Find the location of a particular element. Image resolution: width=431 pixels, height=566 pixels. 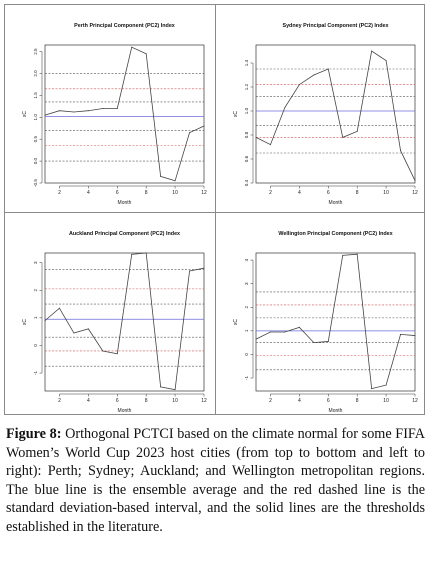

y-tick-label: 3 is located at coordinates (35, 262).